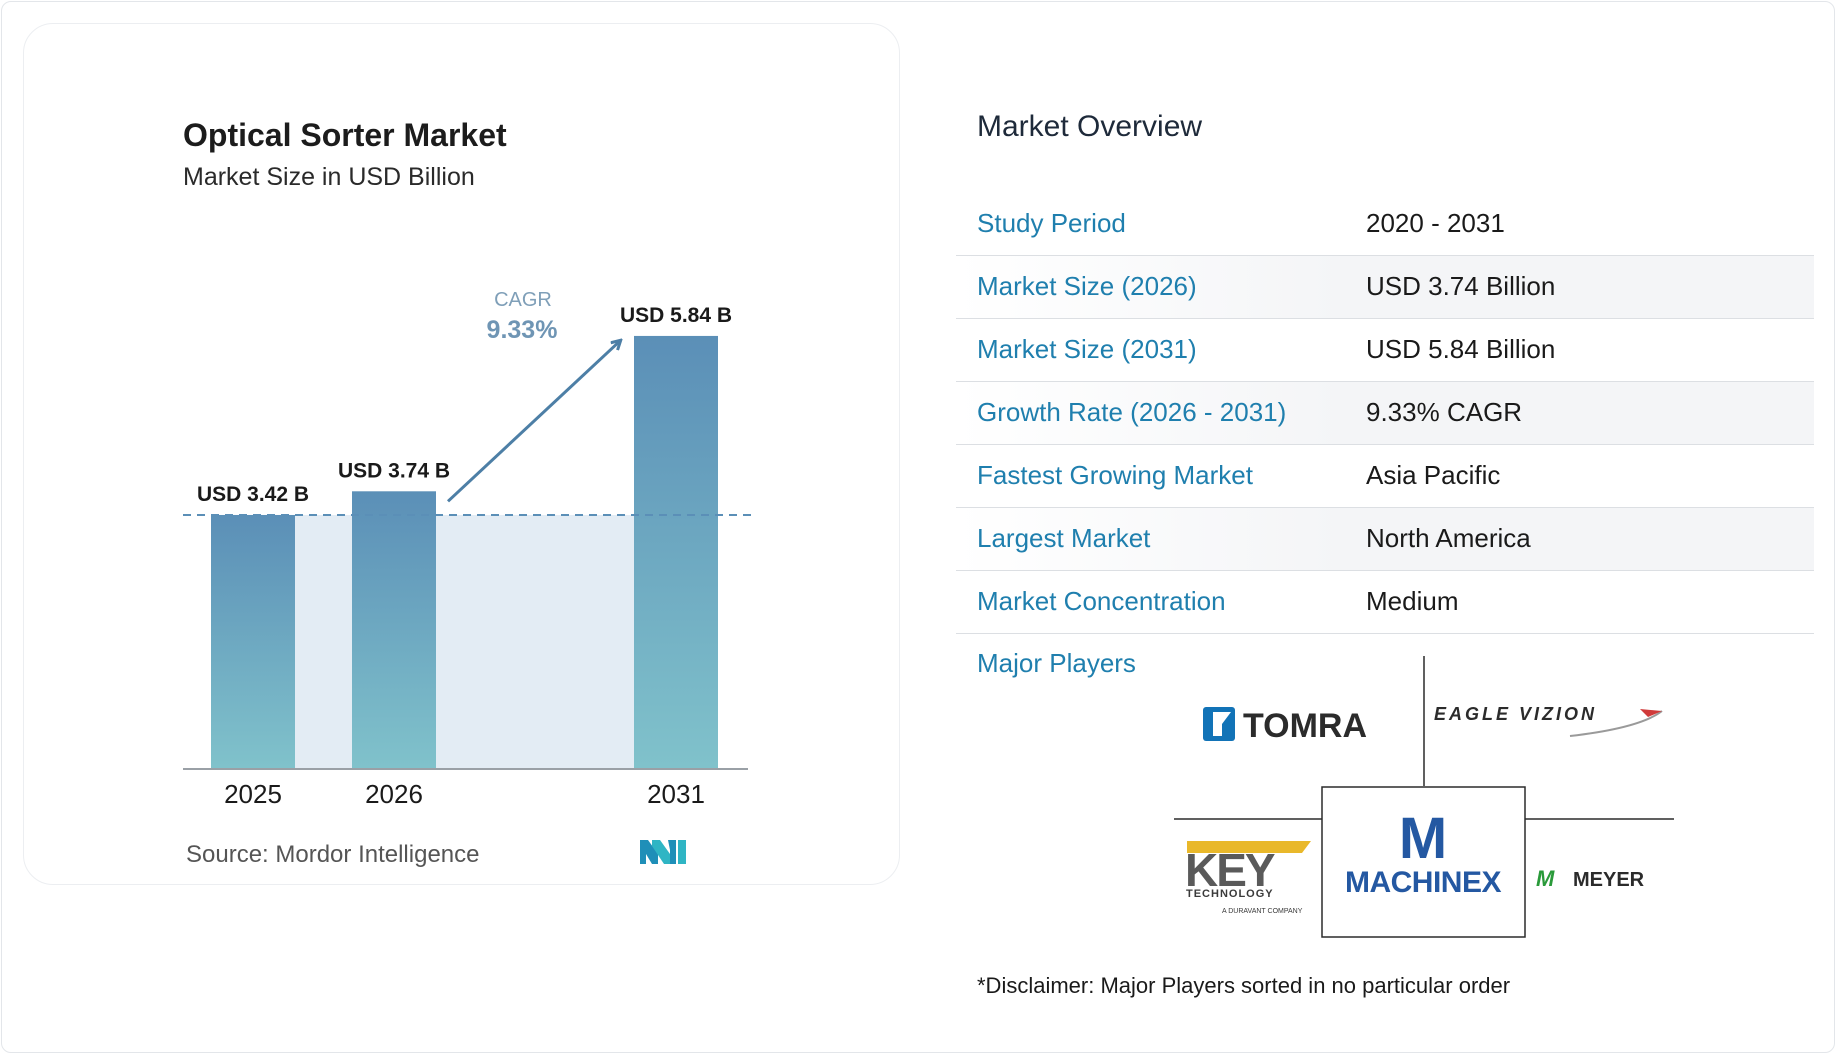  I want to click on major-players-label: Major Players, so click(1056, 663).